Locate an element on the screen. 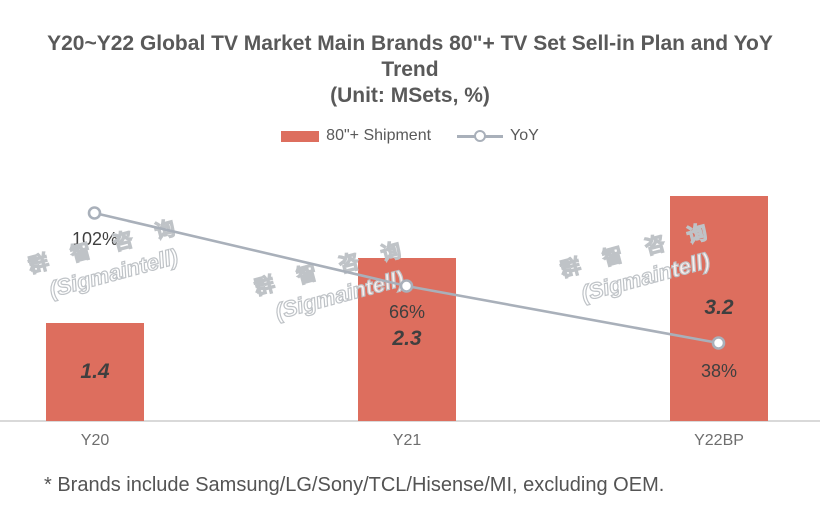 This screenshot has height=519, width=820. x-axis-line is located at coordinates (410, 421).